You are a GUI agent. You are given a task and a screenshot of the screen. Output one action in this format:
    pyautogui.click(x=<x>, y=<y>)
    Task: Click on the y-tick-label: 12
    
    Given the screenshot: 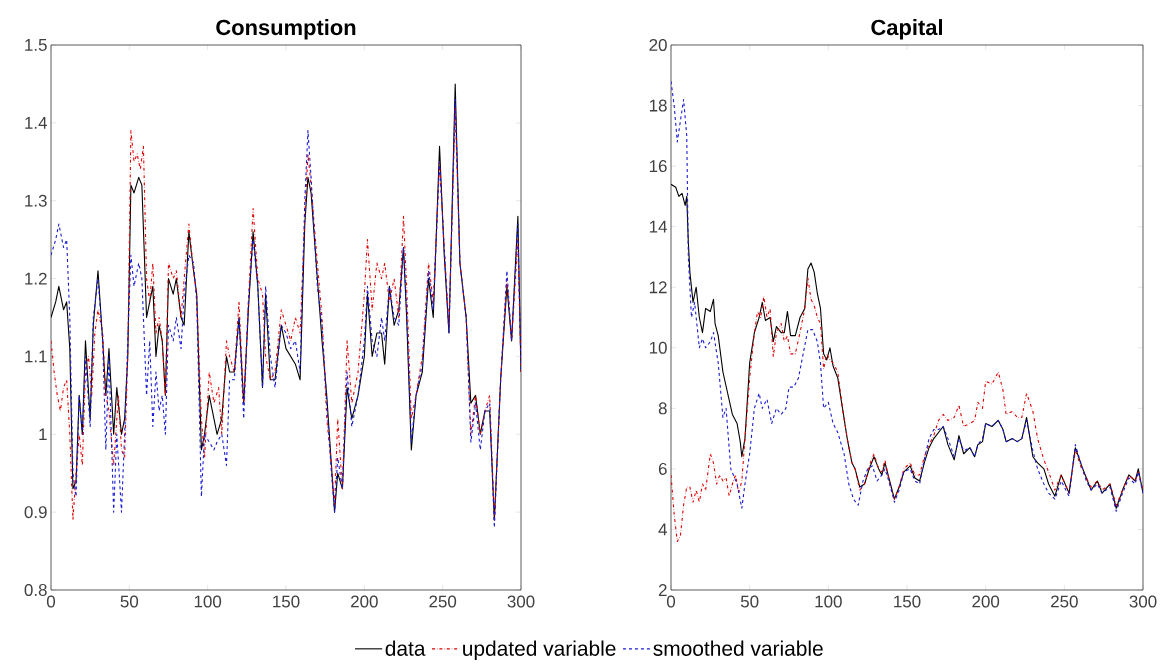 What is the action you would take?
    pyautogui.click(x=658, y=287)
    